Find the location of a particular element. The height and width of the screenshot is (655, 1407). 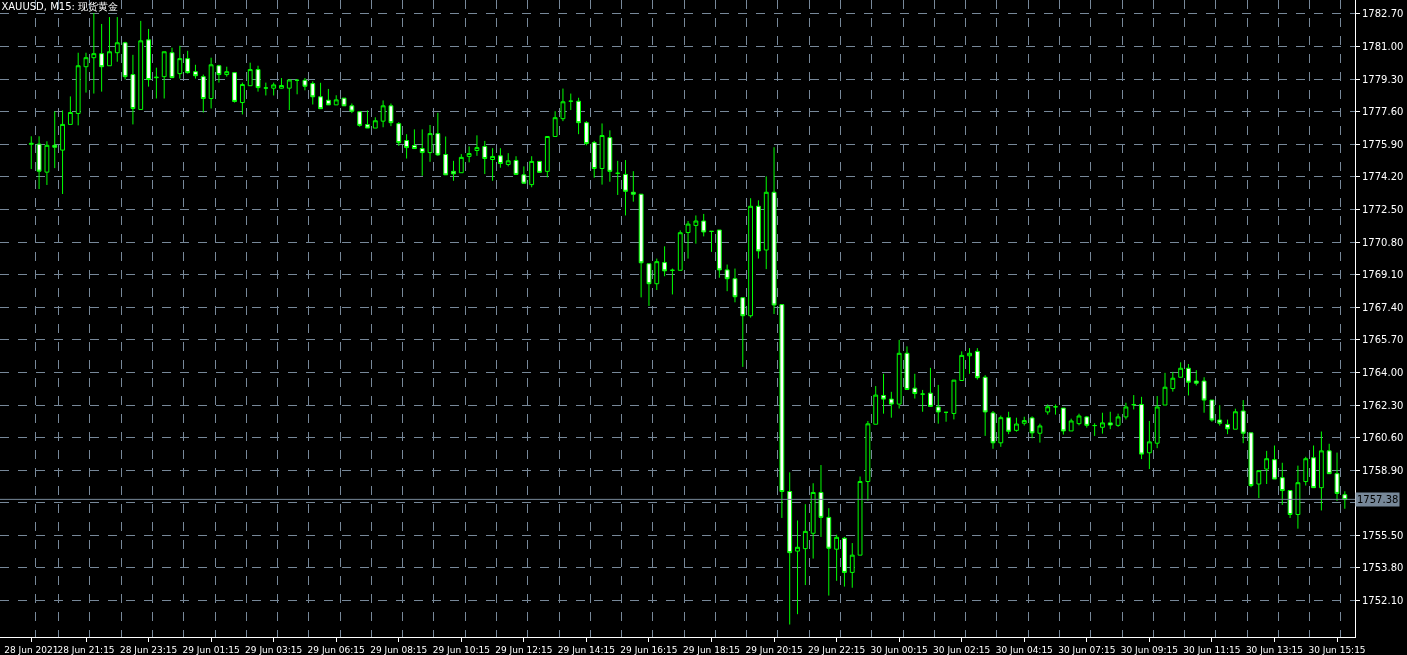

y-tick-label: 1772.50 is located at coordinates (1383, 210).